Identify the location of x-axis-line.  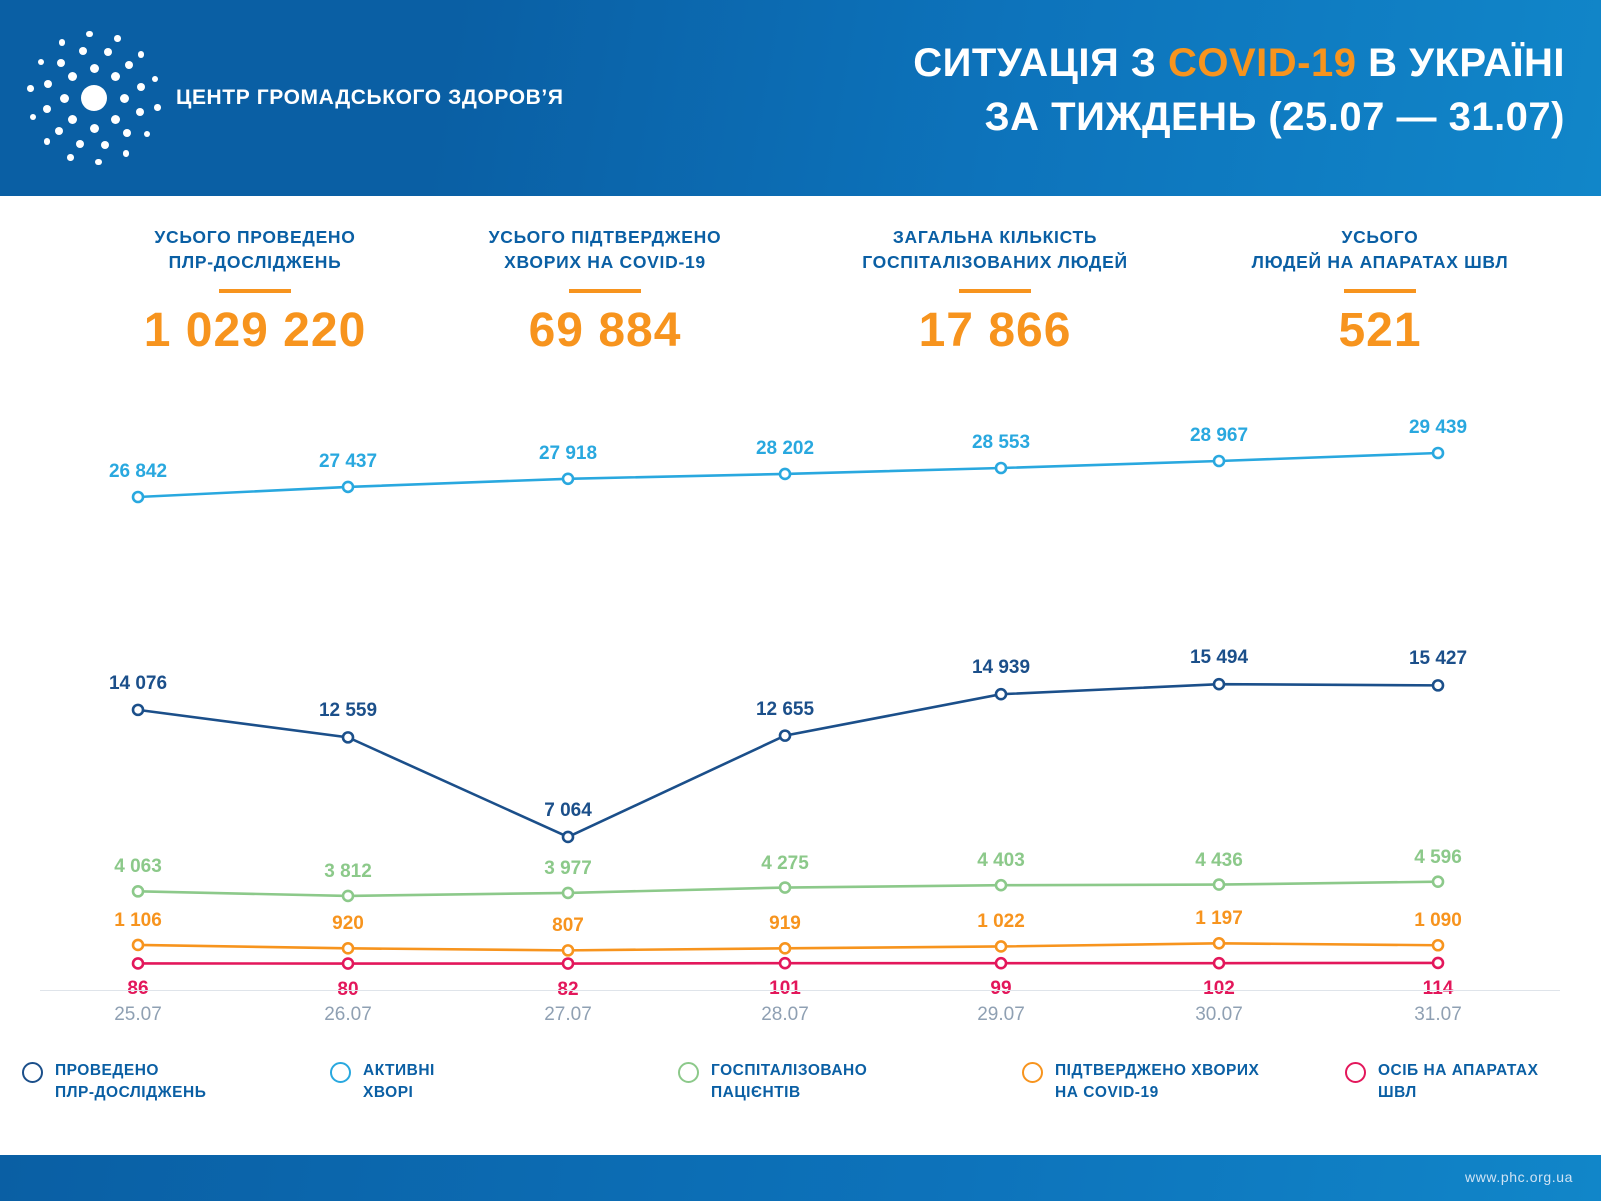
(800, 990).